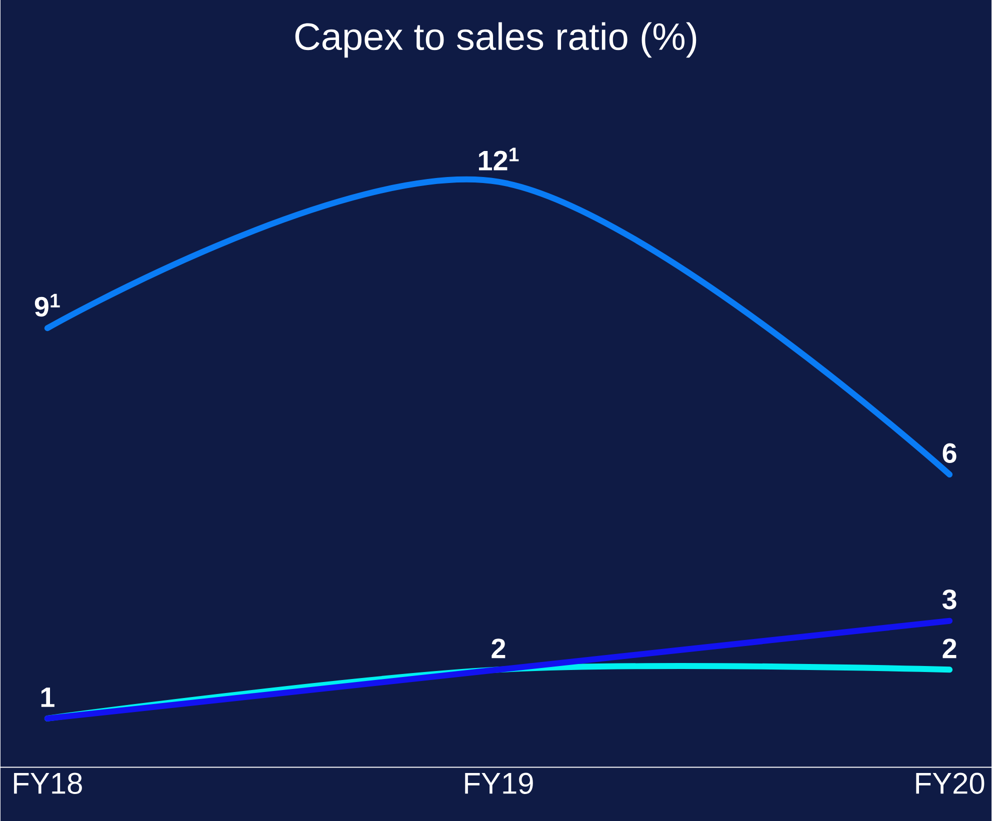  I want to click on data-label: 1, so click(47, 697).